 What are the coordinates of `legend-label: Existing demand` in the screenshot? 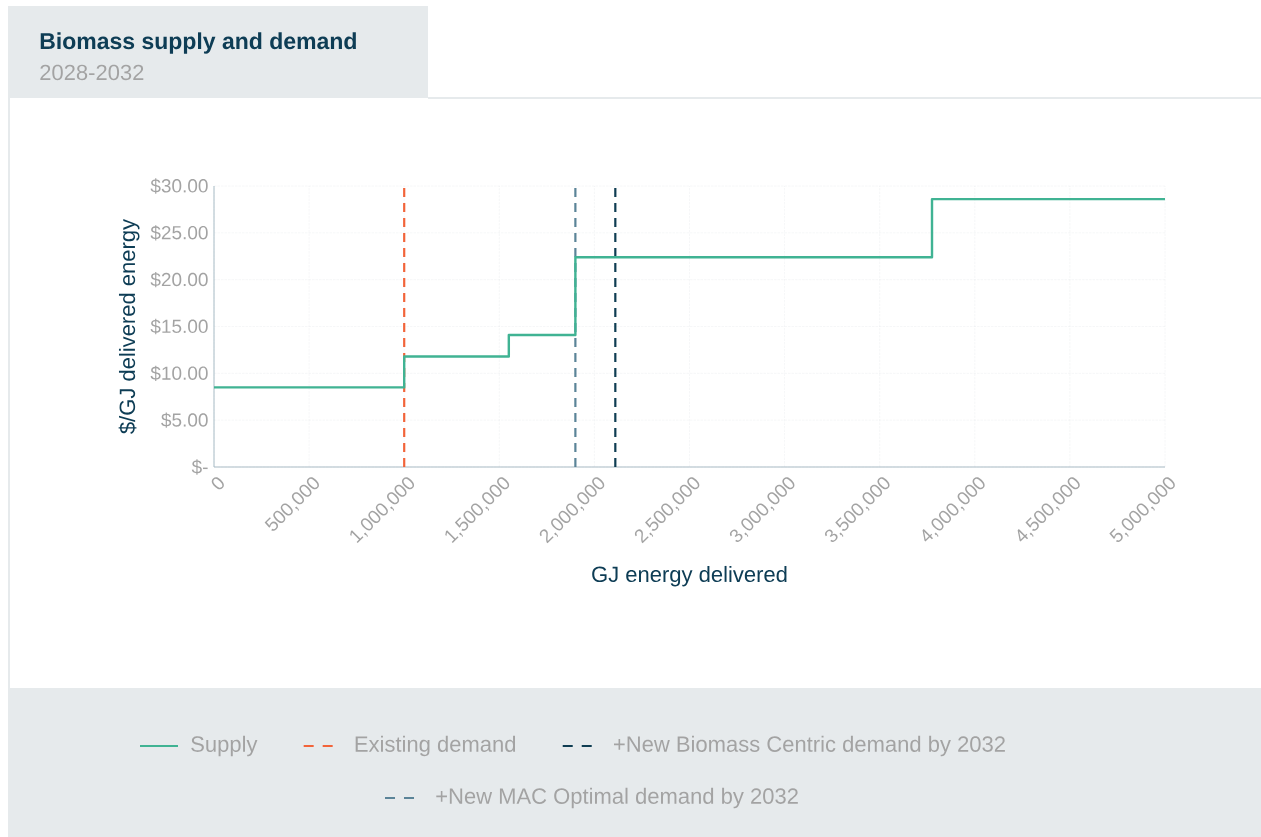 It's located at (435, 746).